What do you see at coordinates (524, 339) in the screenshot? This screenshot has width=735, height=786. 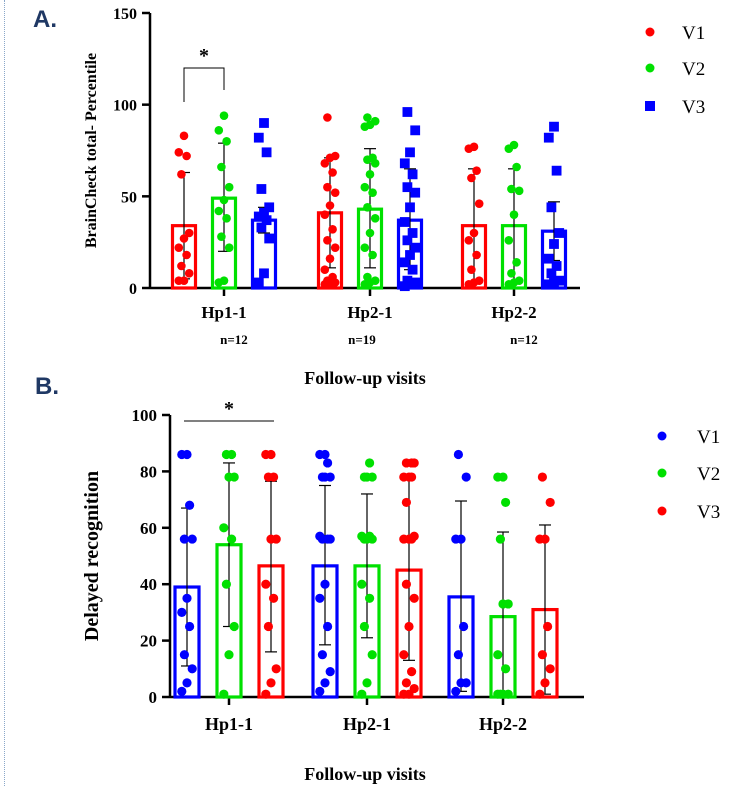 I see `sample-size-label: n=12` at bounding box center [524, 339].